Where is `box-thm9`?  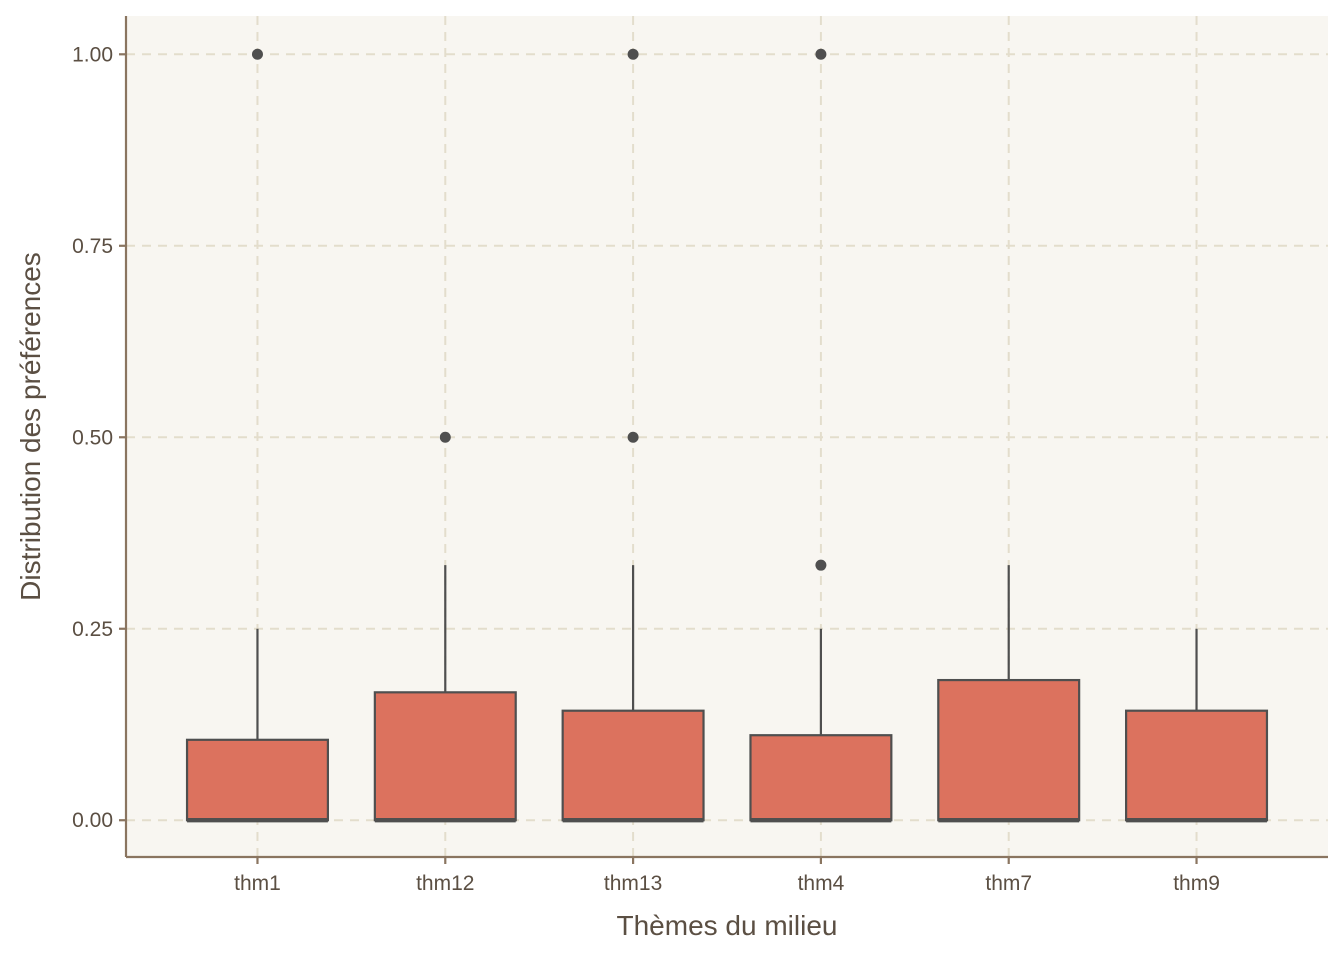
box-thm9 is located at coordinates (1197, 725).